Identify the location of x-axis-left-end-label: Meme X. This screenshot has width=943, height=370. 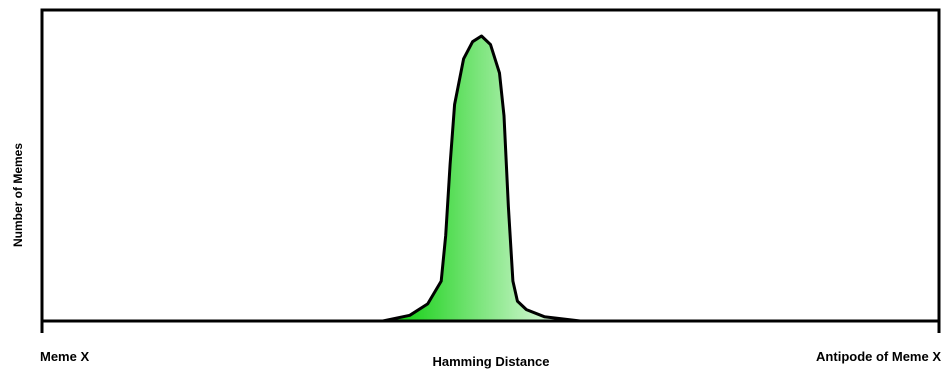
(65, 356).